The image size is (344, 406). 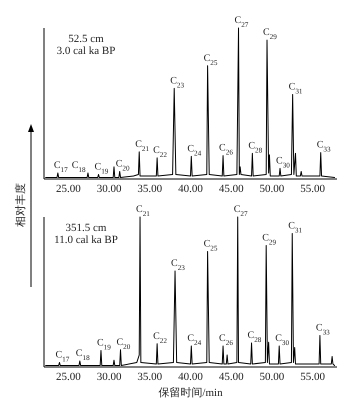 I want to click on x-axis-title: 保留时间/min, so click(x=191, y=392).